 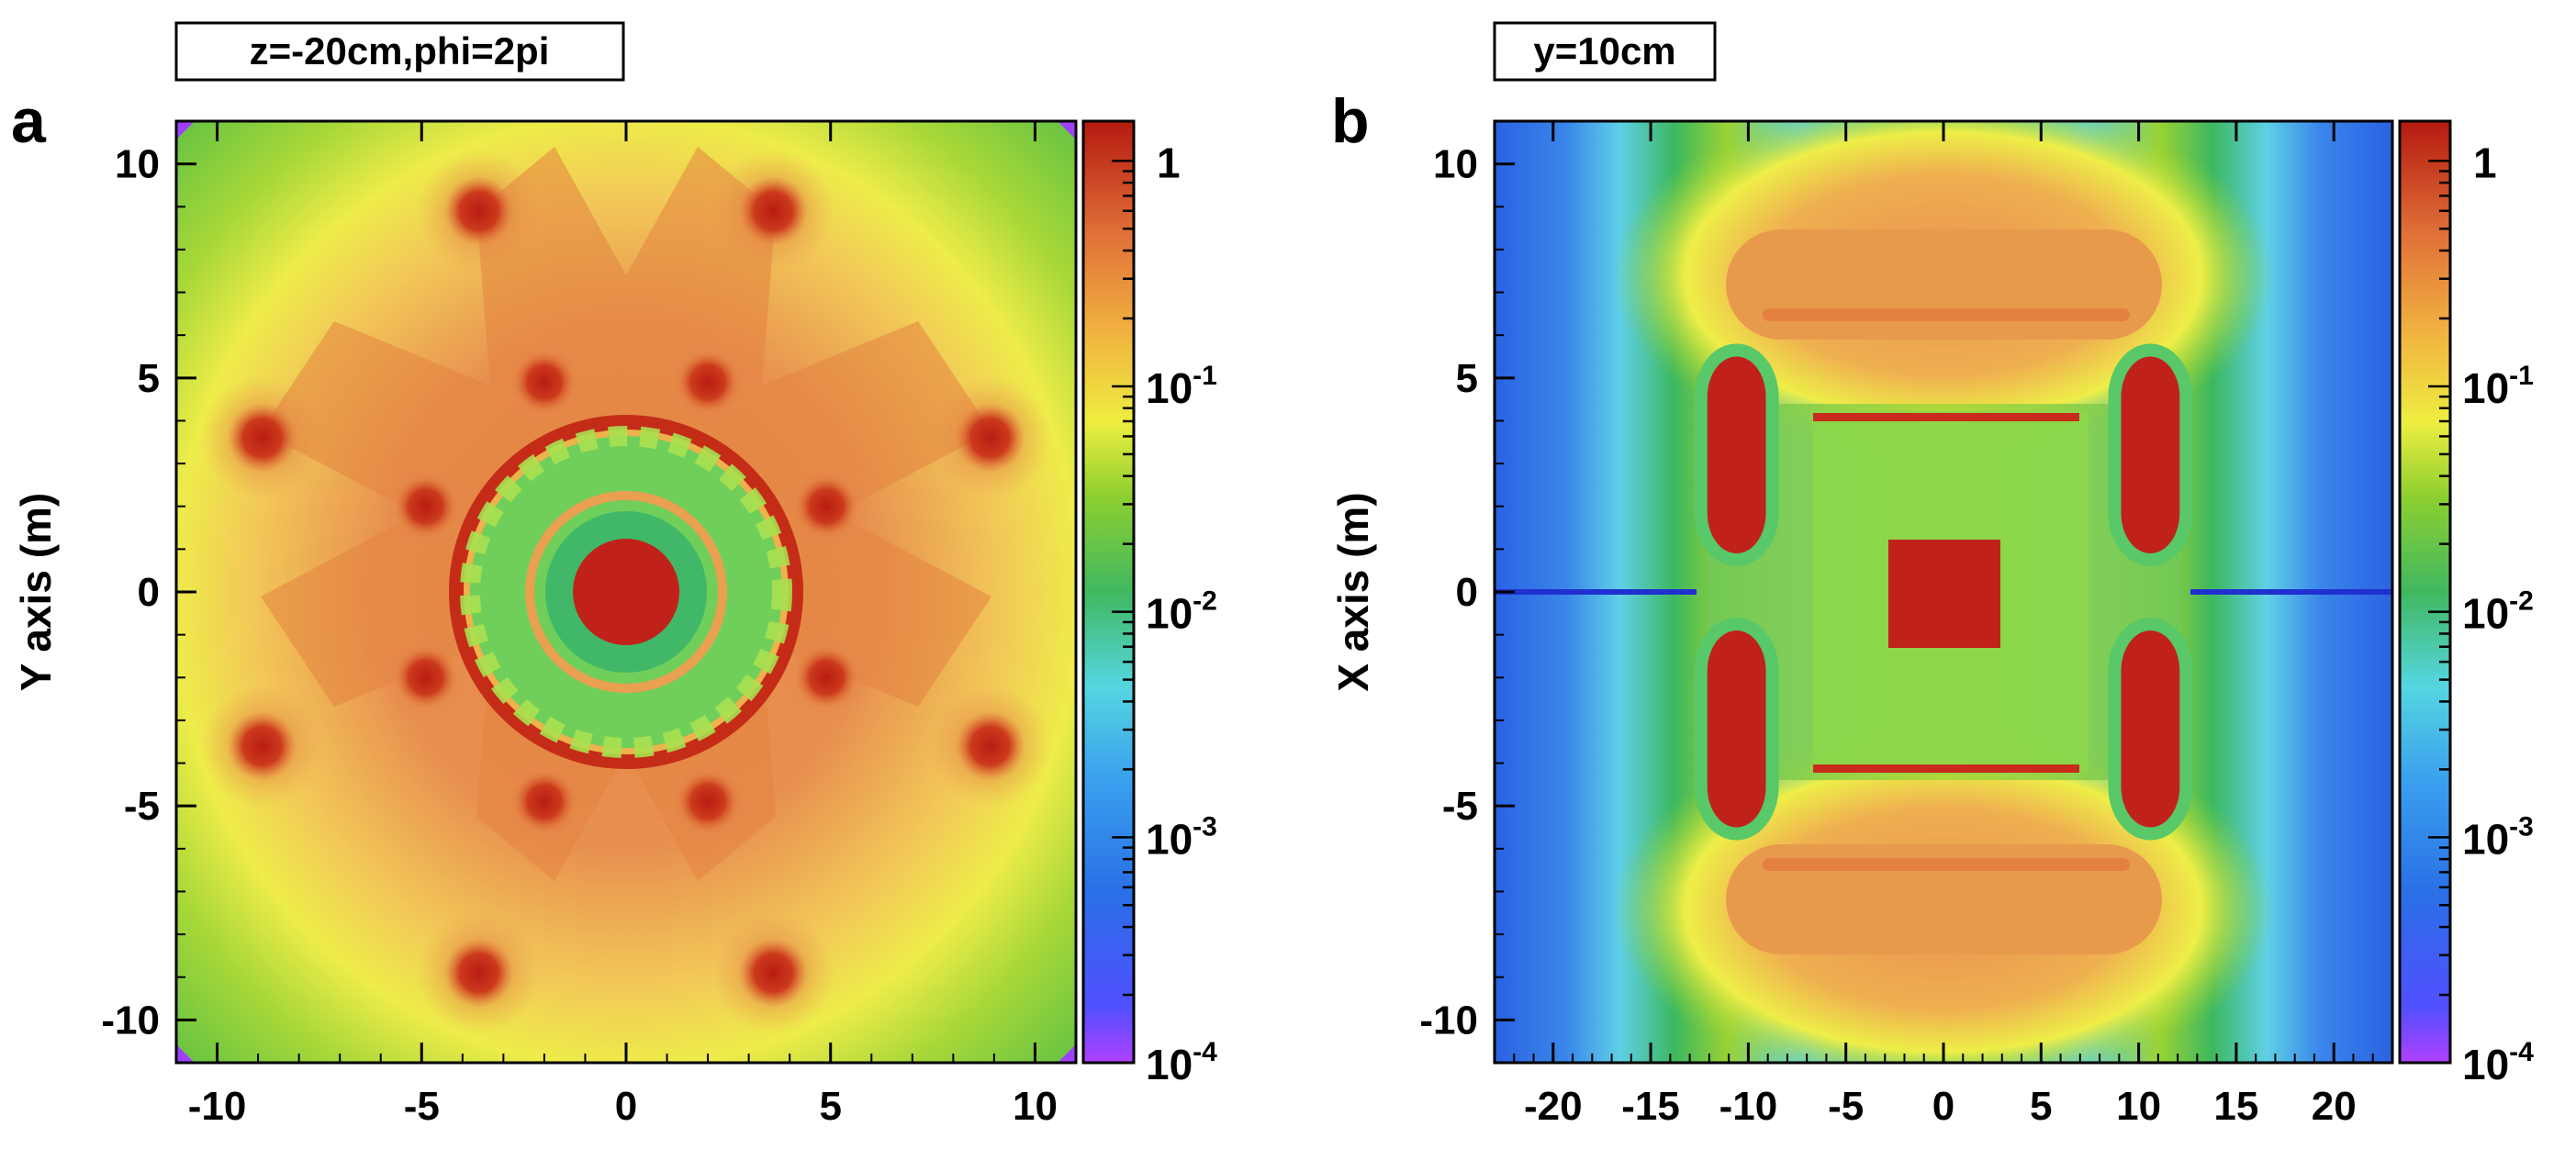 I want to click on lobe-top-core, so click(x=1944, y=284).